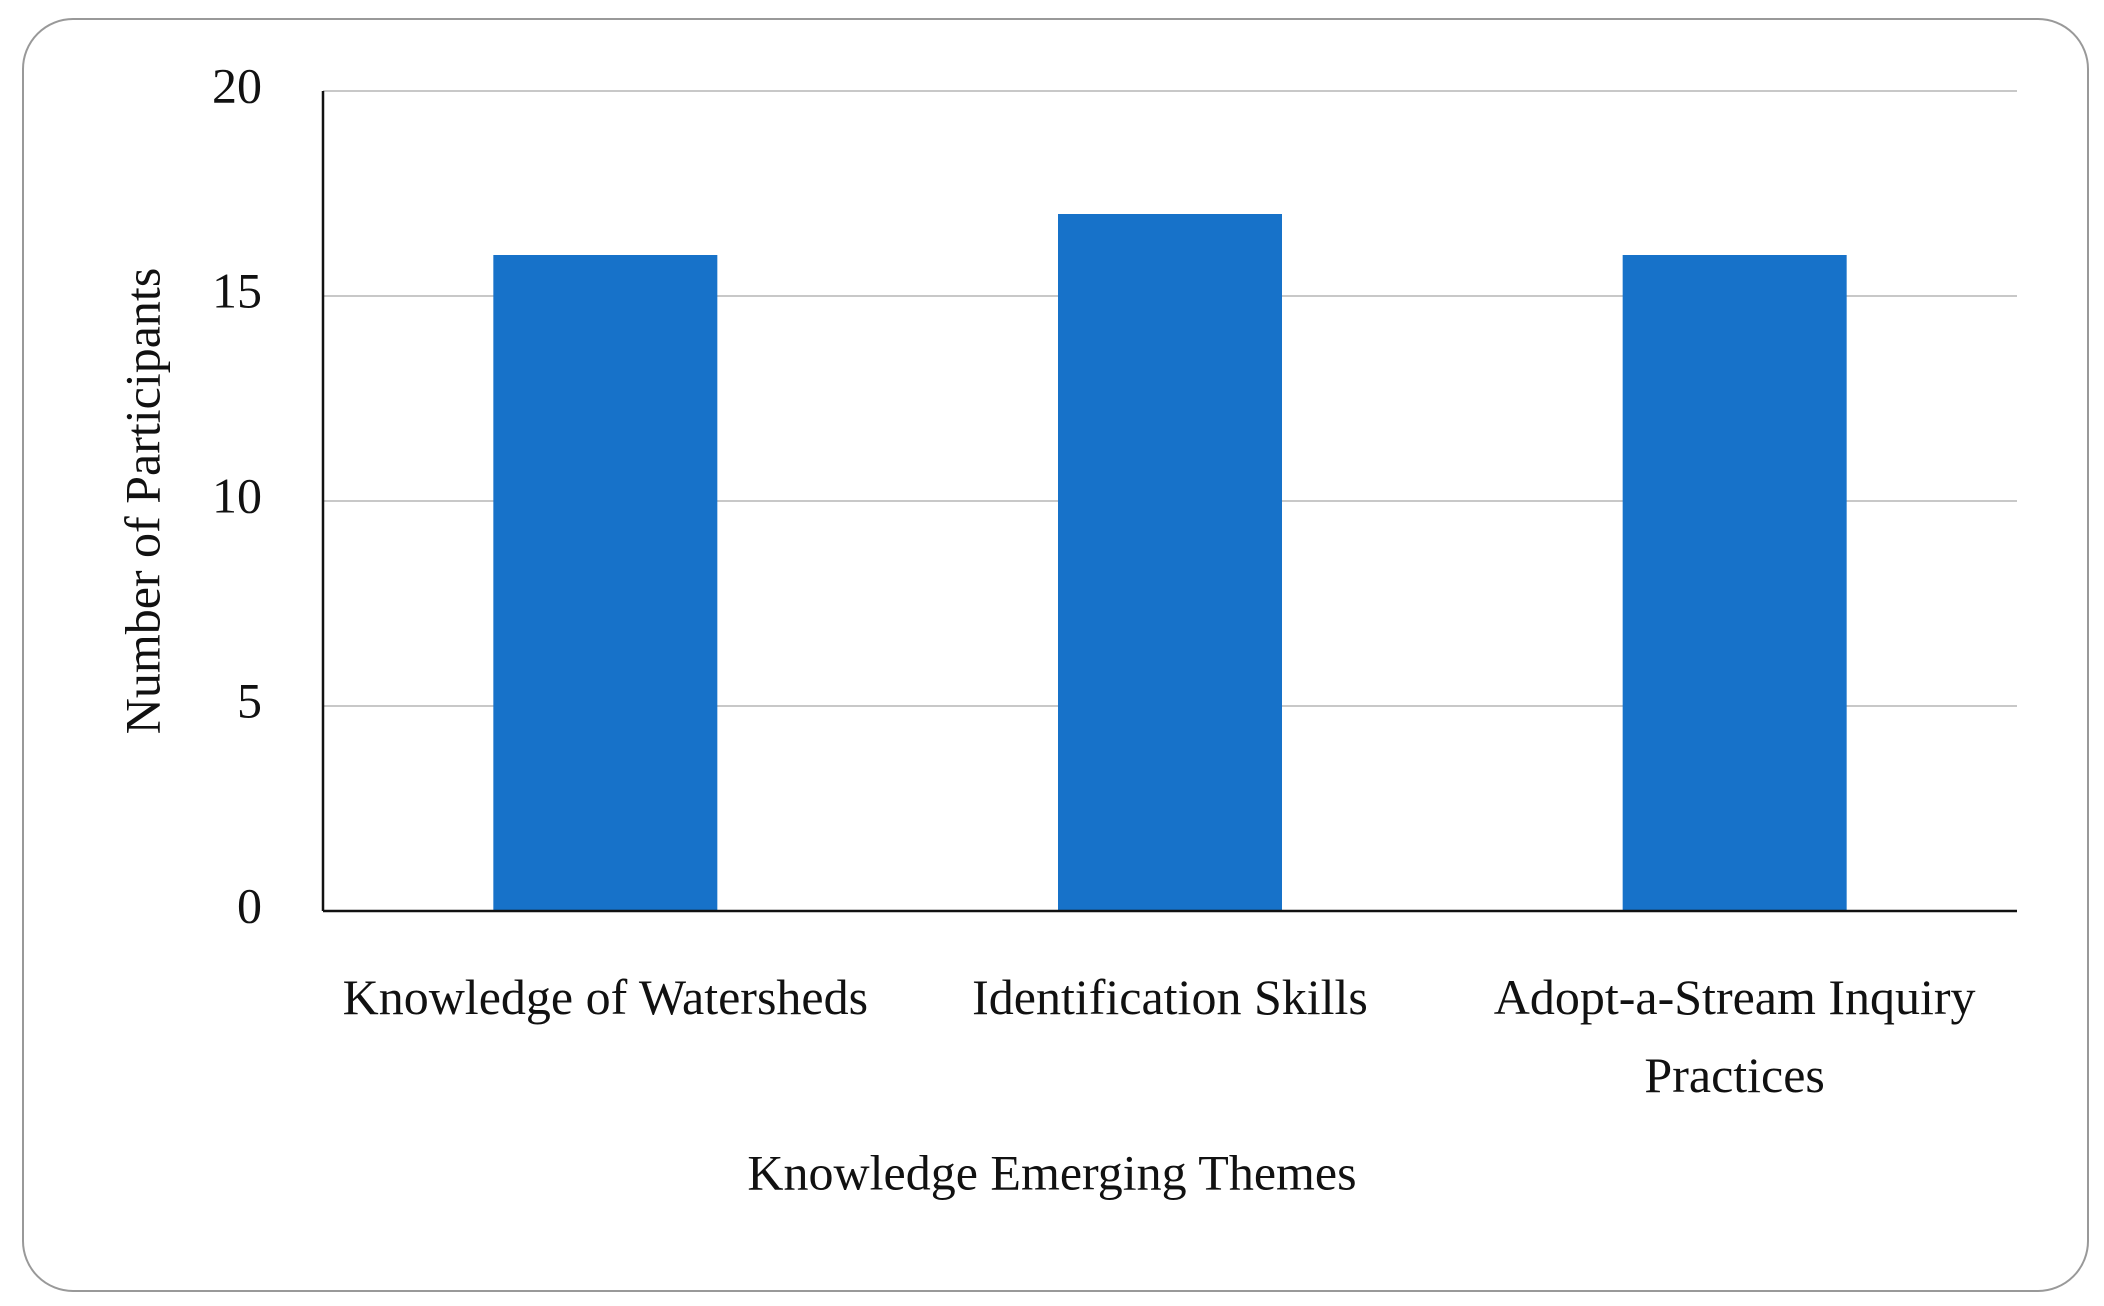 This screenshot has height=1306, width=2104. I want to click on y-axis-title: Number of Participants, so click(142, 501).